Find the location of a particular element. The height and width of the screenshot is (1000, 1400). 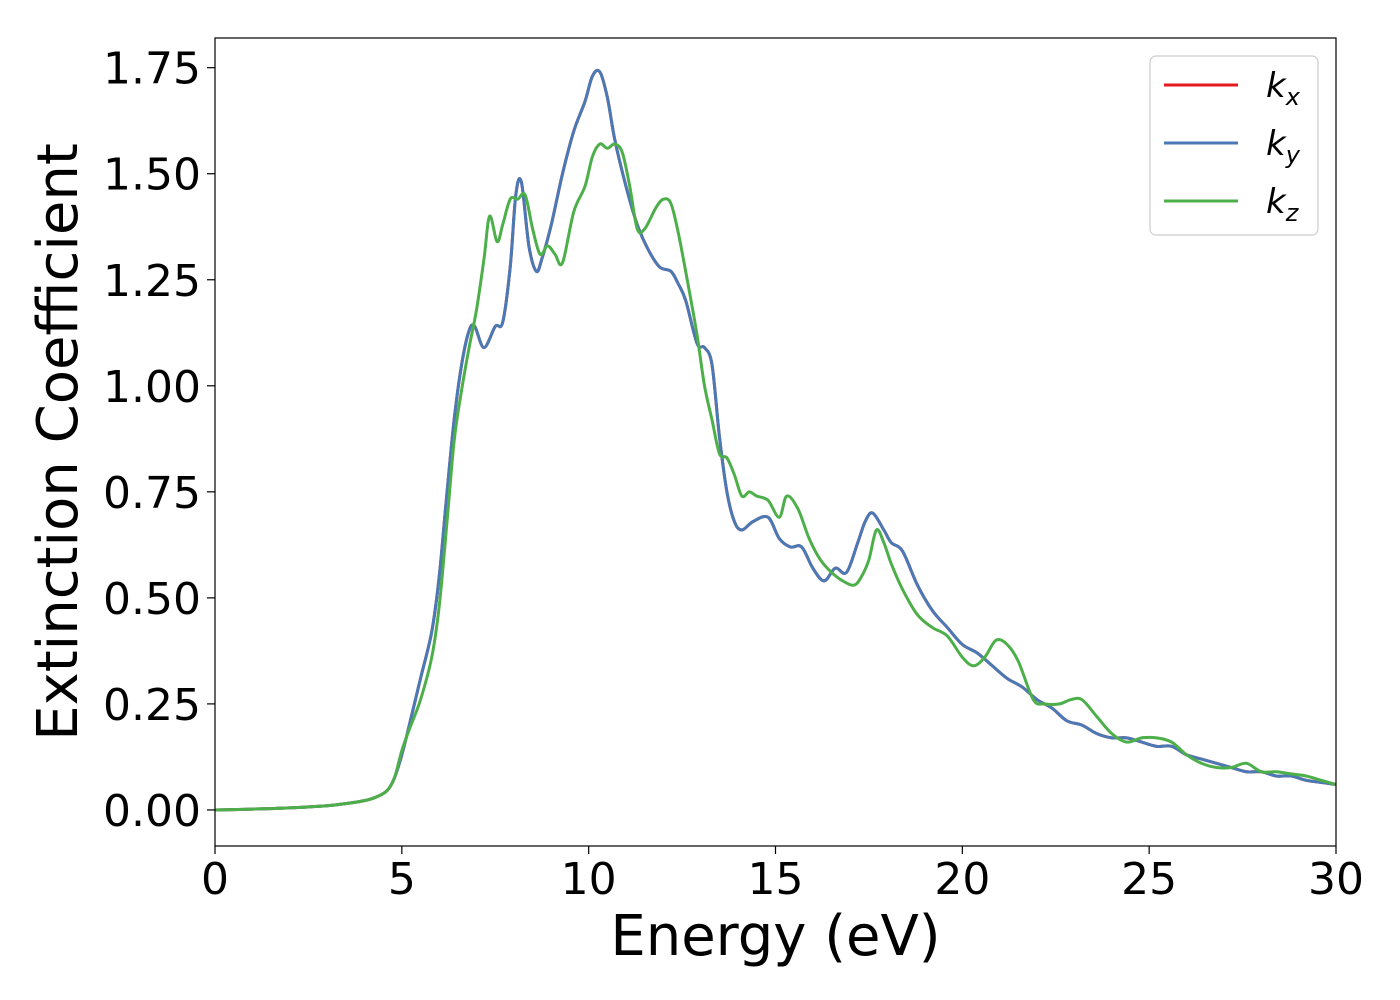

x-tick-label: 20 is located at coordinates (962, 879).